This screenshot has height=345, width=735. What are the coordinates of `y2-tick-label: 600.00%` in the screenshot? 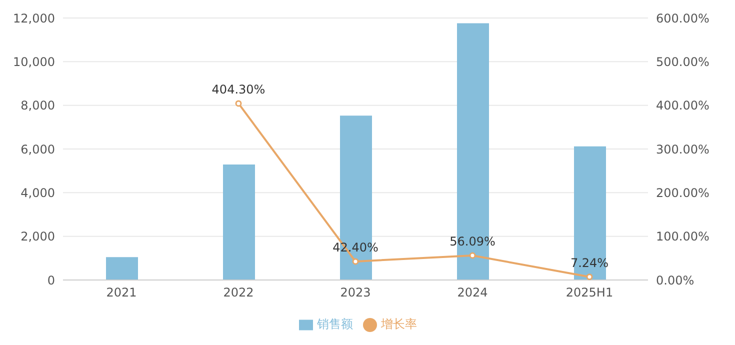 It's located at (683, 18).